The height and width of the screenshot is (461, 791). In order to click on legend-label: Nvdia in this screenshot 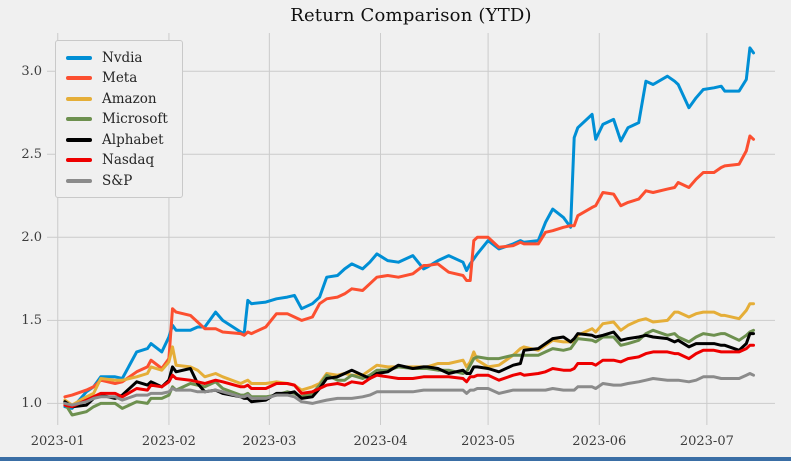, I will do `click(122, 57)`.